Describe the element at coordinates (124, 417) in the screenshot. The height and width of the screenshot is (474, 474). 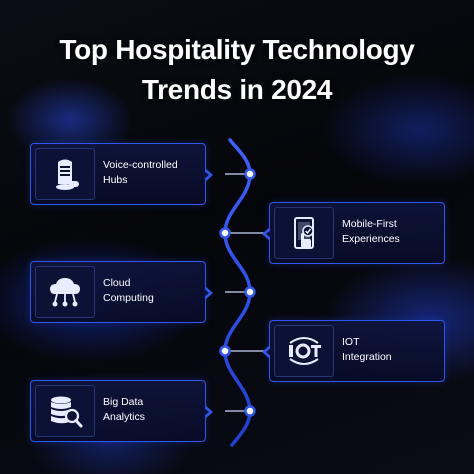
I see `trend-label-line-2: Analytics` at that location.